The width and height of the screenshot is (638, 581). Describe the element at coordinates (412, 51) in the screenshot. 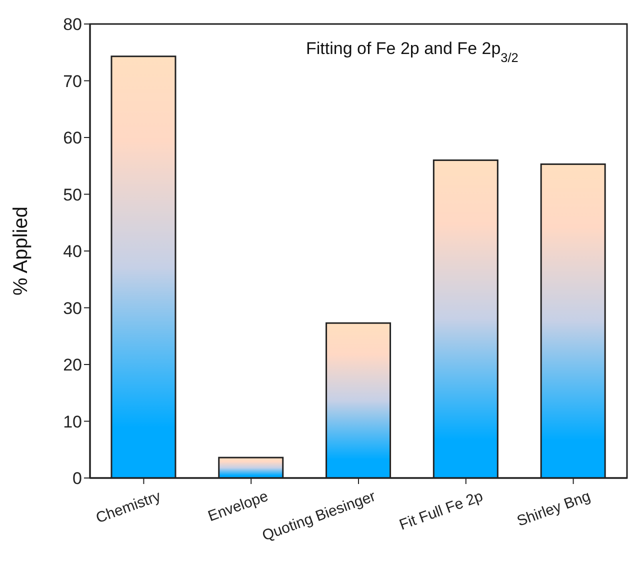

I see `text: Fitting of Fe 2p and Fe 2p$_{3/2}$` at that location.